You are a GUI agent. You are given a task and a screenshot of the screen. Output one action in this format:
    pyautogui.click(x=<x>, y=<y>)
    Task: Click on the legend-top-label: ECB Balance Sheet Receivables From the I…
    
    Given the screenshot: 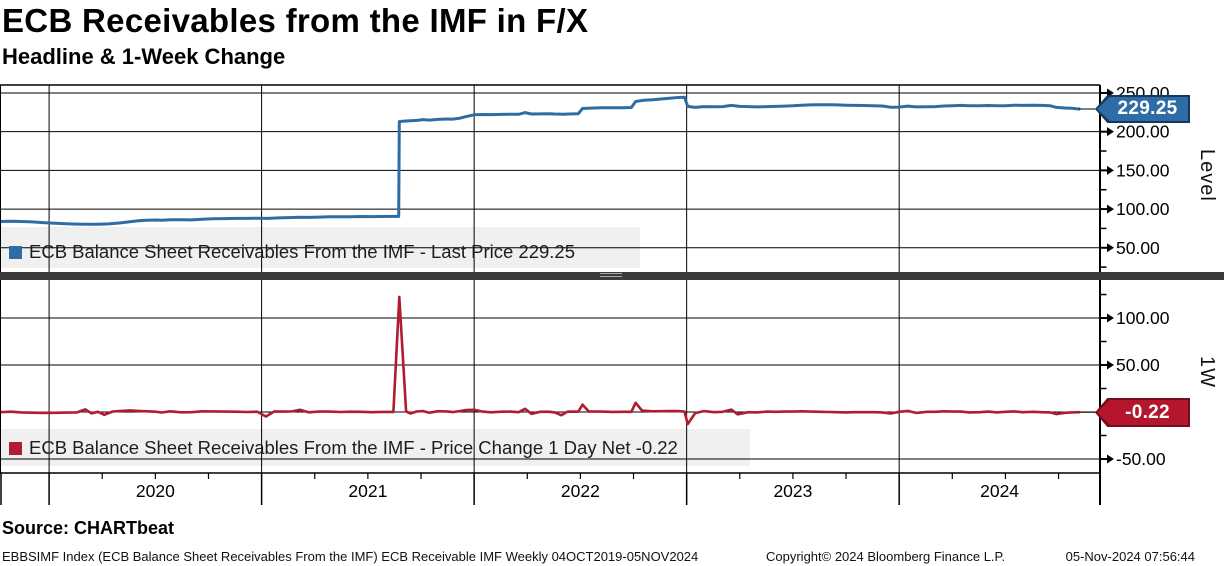 What is the action you would take?
    pyautogui.click(x=302, y=251)
    